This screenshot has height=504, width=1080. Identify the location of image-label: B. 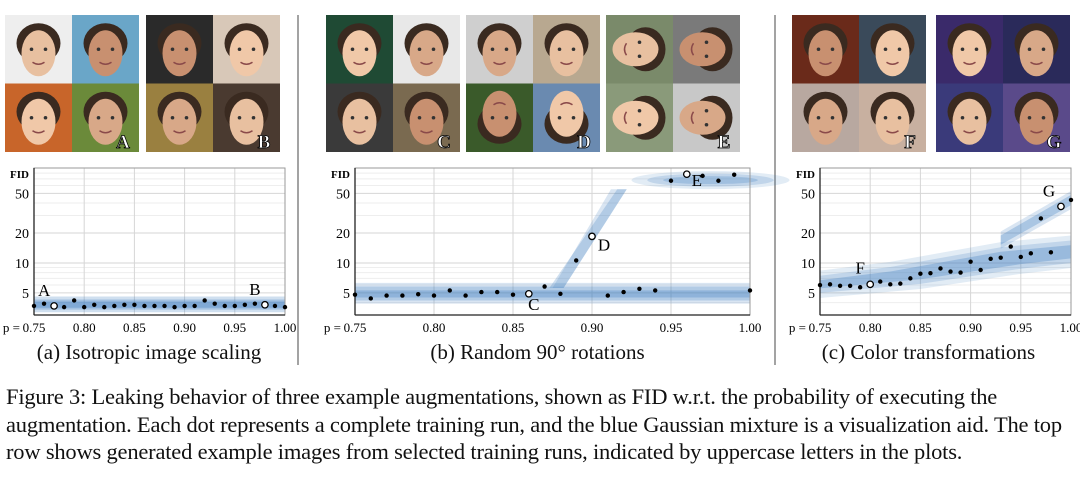
(264, 142).